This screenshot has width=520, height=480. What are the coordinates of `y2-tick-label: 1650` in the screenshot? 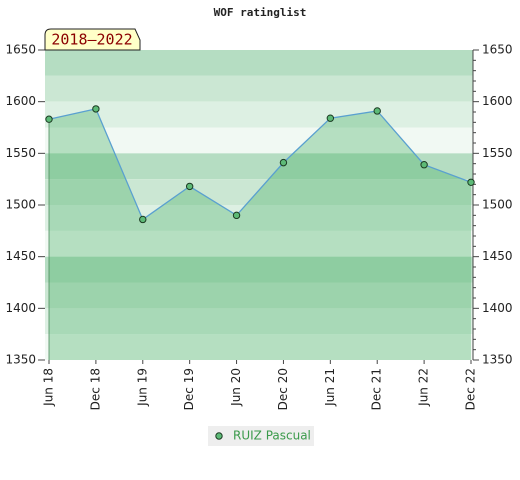 It's located at (497, 50).